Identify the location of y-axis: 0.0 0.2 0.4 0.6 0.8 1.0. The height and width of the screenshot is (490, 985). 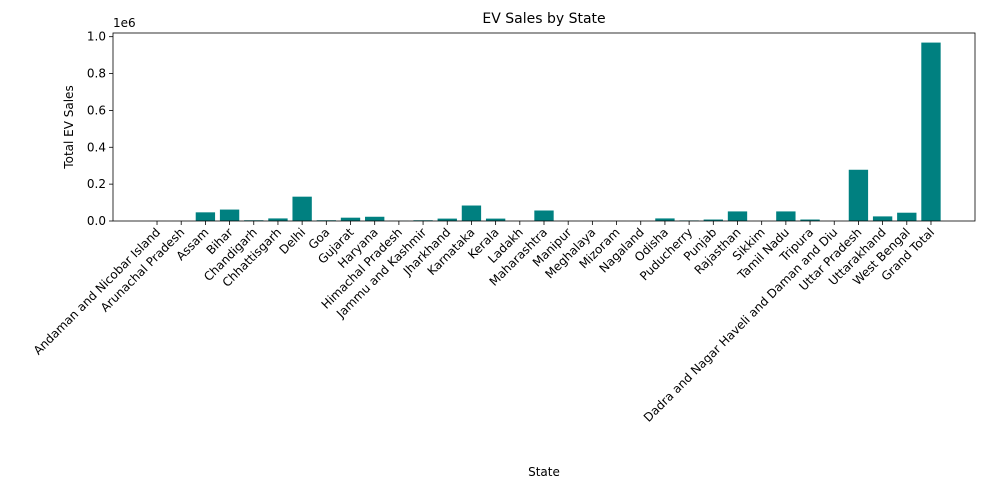
(100, 129).